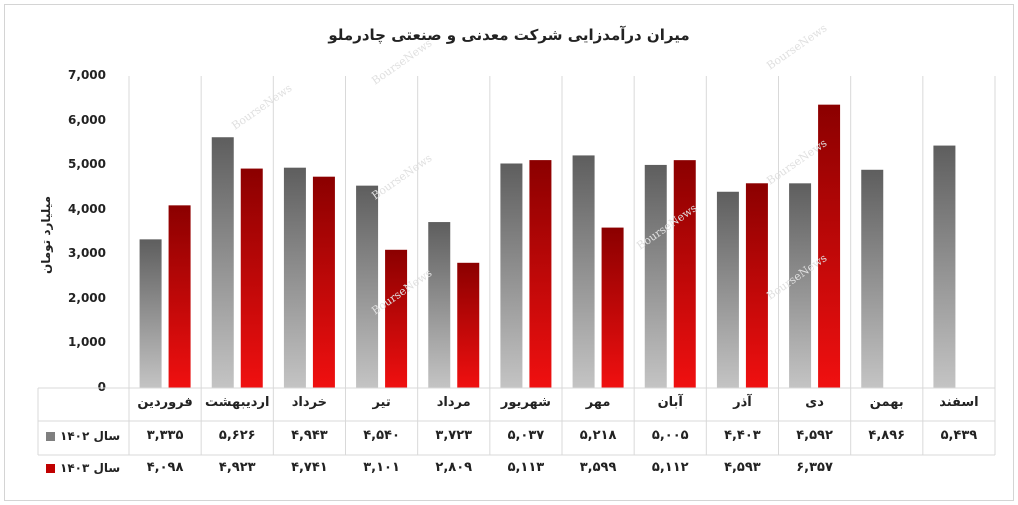 The width and height of the screenshot is (1018, 505). Describe the element at coordinates (101, 387) in the screenshot. I see `y-tick-label: 0` at that location.